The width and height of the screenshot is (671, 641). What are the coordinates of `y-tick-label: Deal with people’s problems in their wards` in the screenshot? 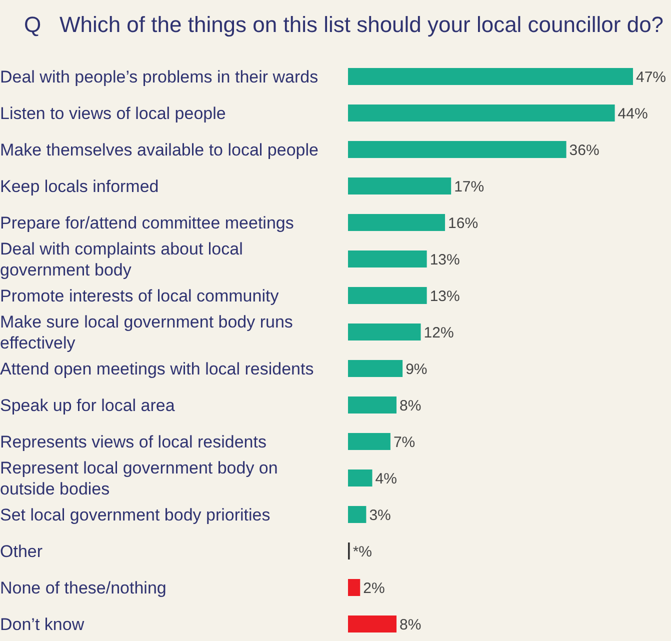 It's located at (159, 76).